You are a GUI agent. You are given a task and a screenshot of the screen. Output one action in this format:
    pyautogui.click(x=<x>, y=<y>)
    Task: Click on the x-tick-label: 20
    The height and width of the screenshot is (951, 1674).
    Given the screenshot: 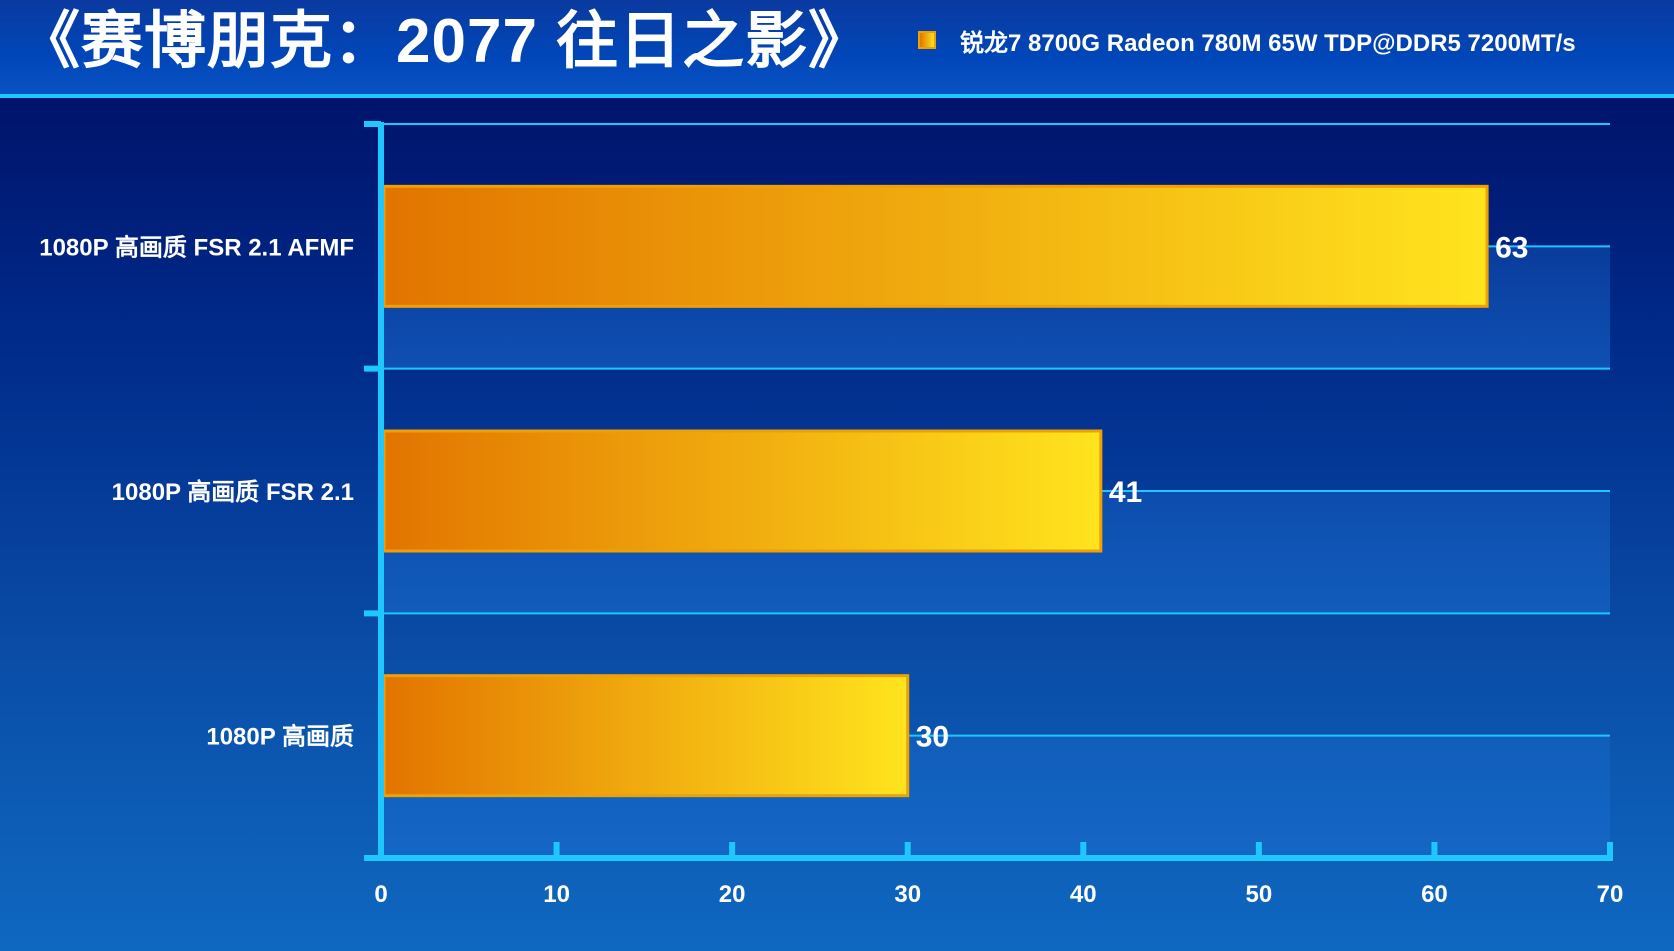 What is the action you would take?
    pyautogui.click(x=732, y=894)
    